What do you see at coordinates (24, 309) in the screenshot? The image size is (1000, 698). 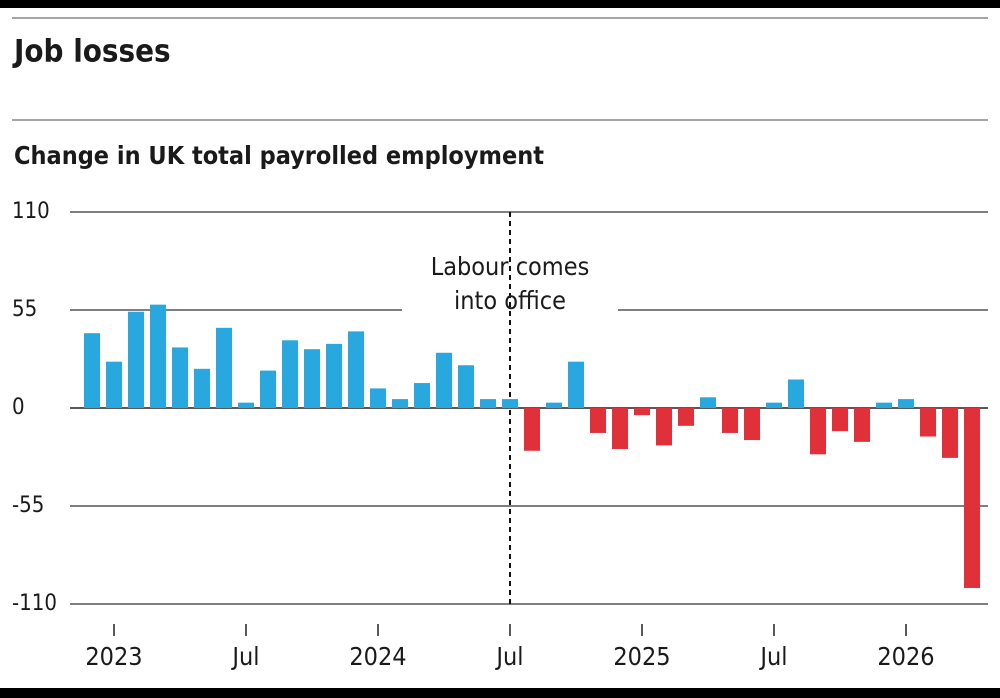 I see `y-tick-label: 55` at bounding box center [24, 309].